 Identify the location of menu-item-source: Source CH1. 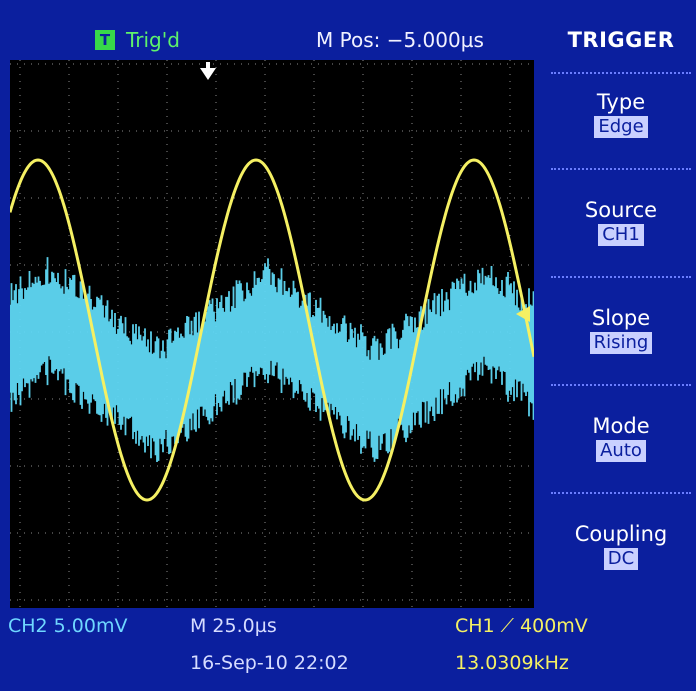
(621, 238).